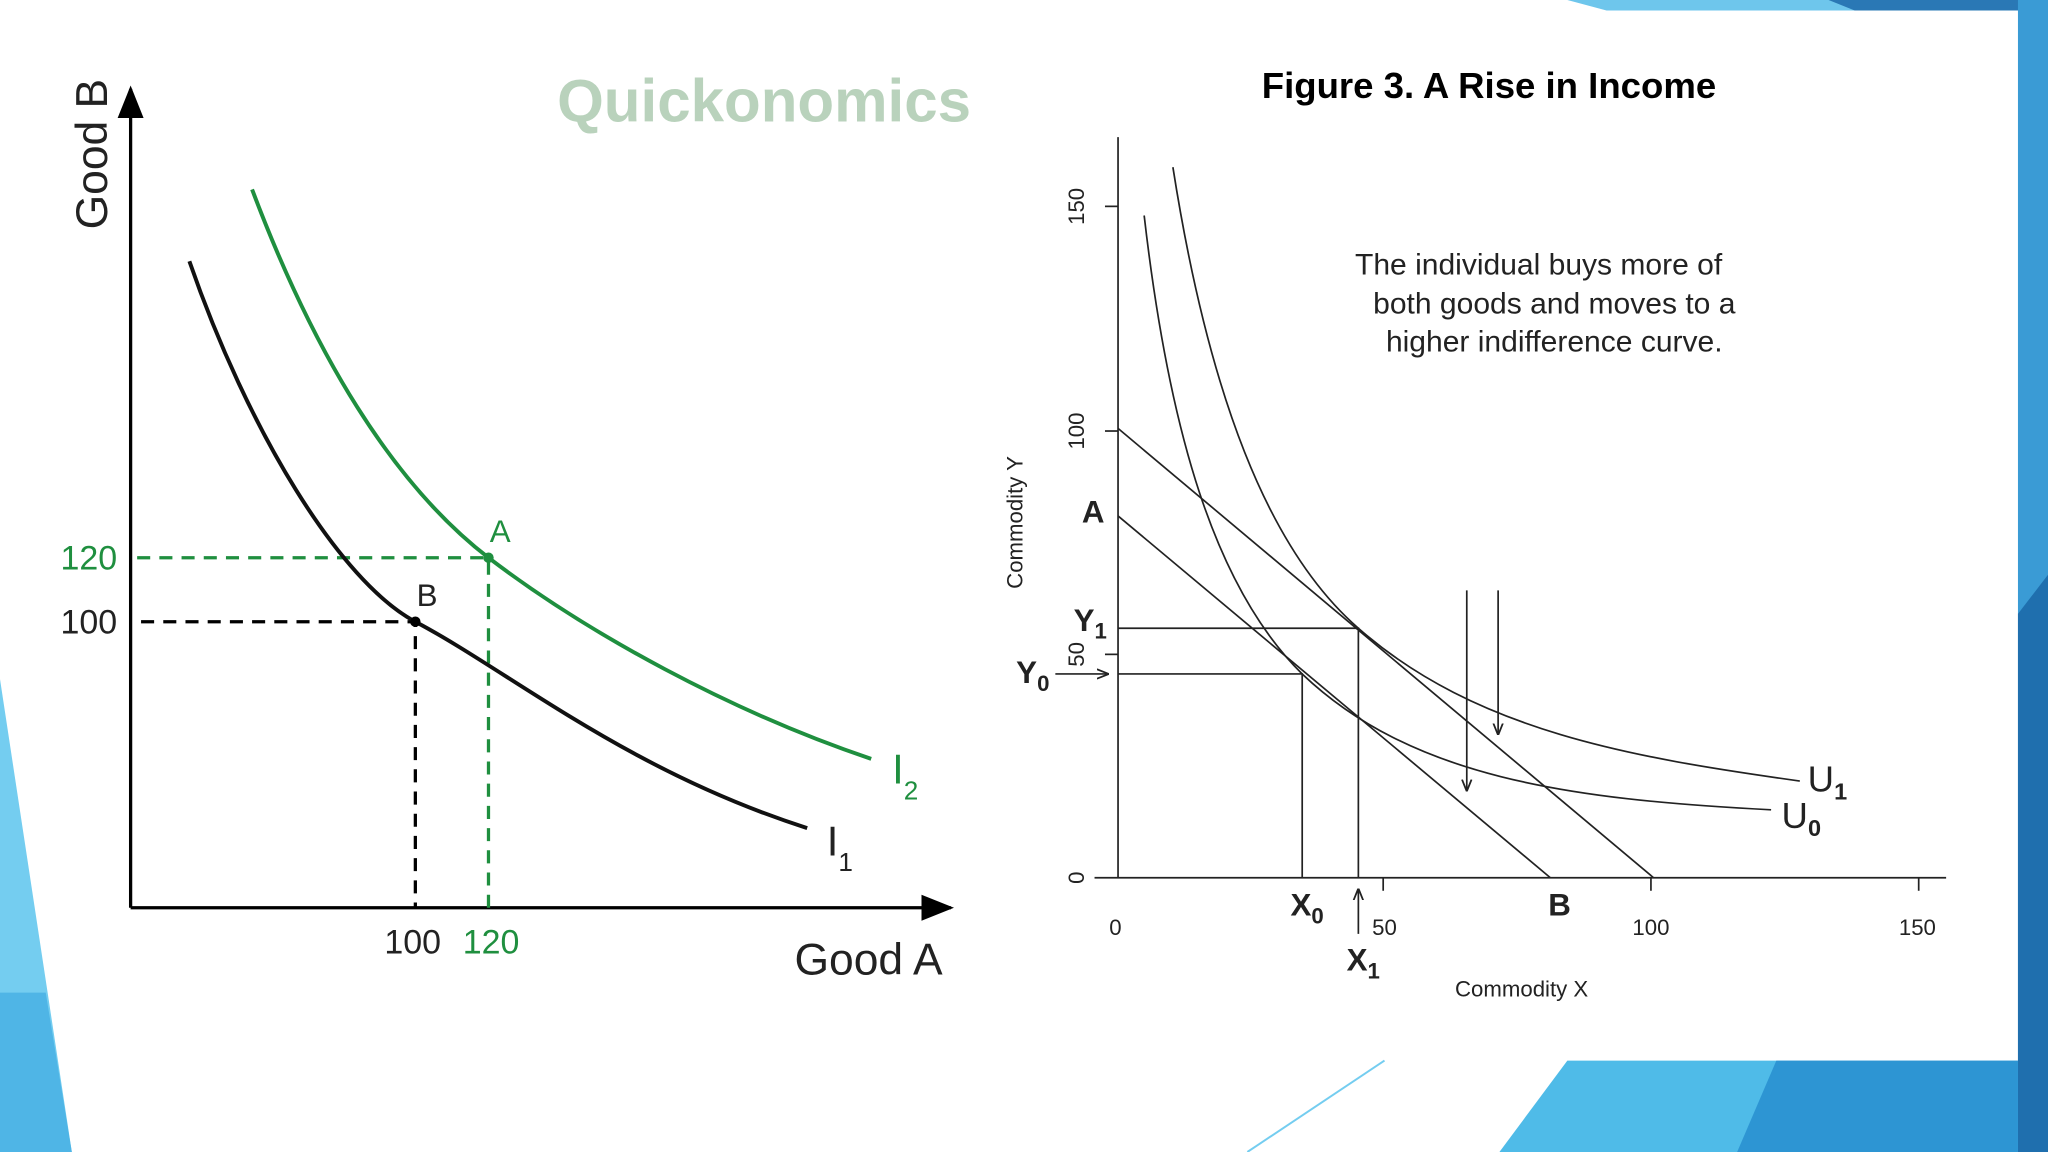 The image size is (2048, 1152). What do you see at coordinates (764, 100) in the screenshot?
I see `watermark: Quickonomics` at bounding box center [764, 100].